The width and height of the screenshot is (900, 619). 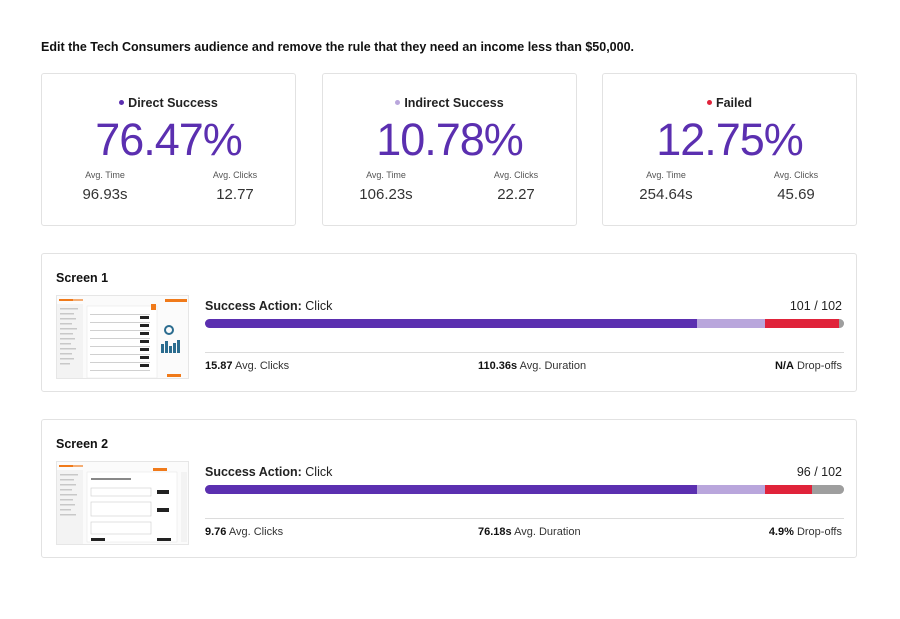 What do you see at coordinates (516, 194) in the screenshot?
I see `avg-clicks-value: 22.27` at bounding box center [516, 194].